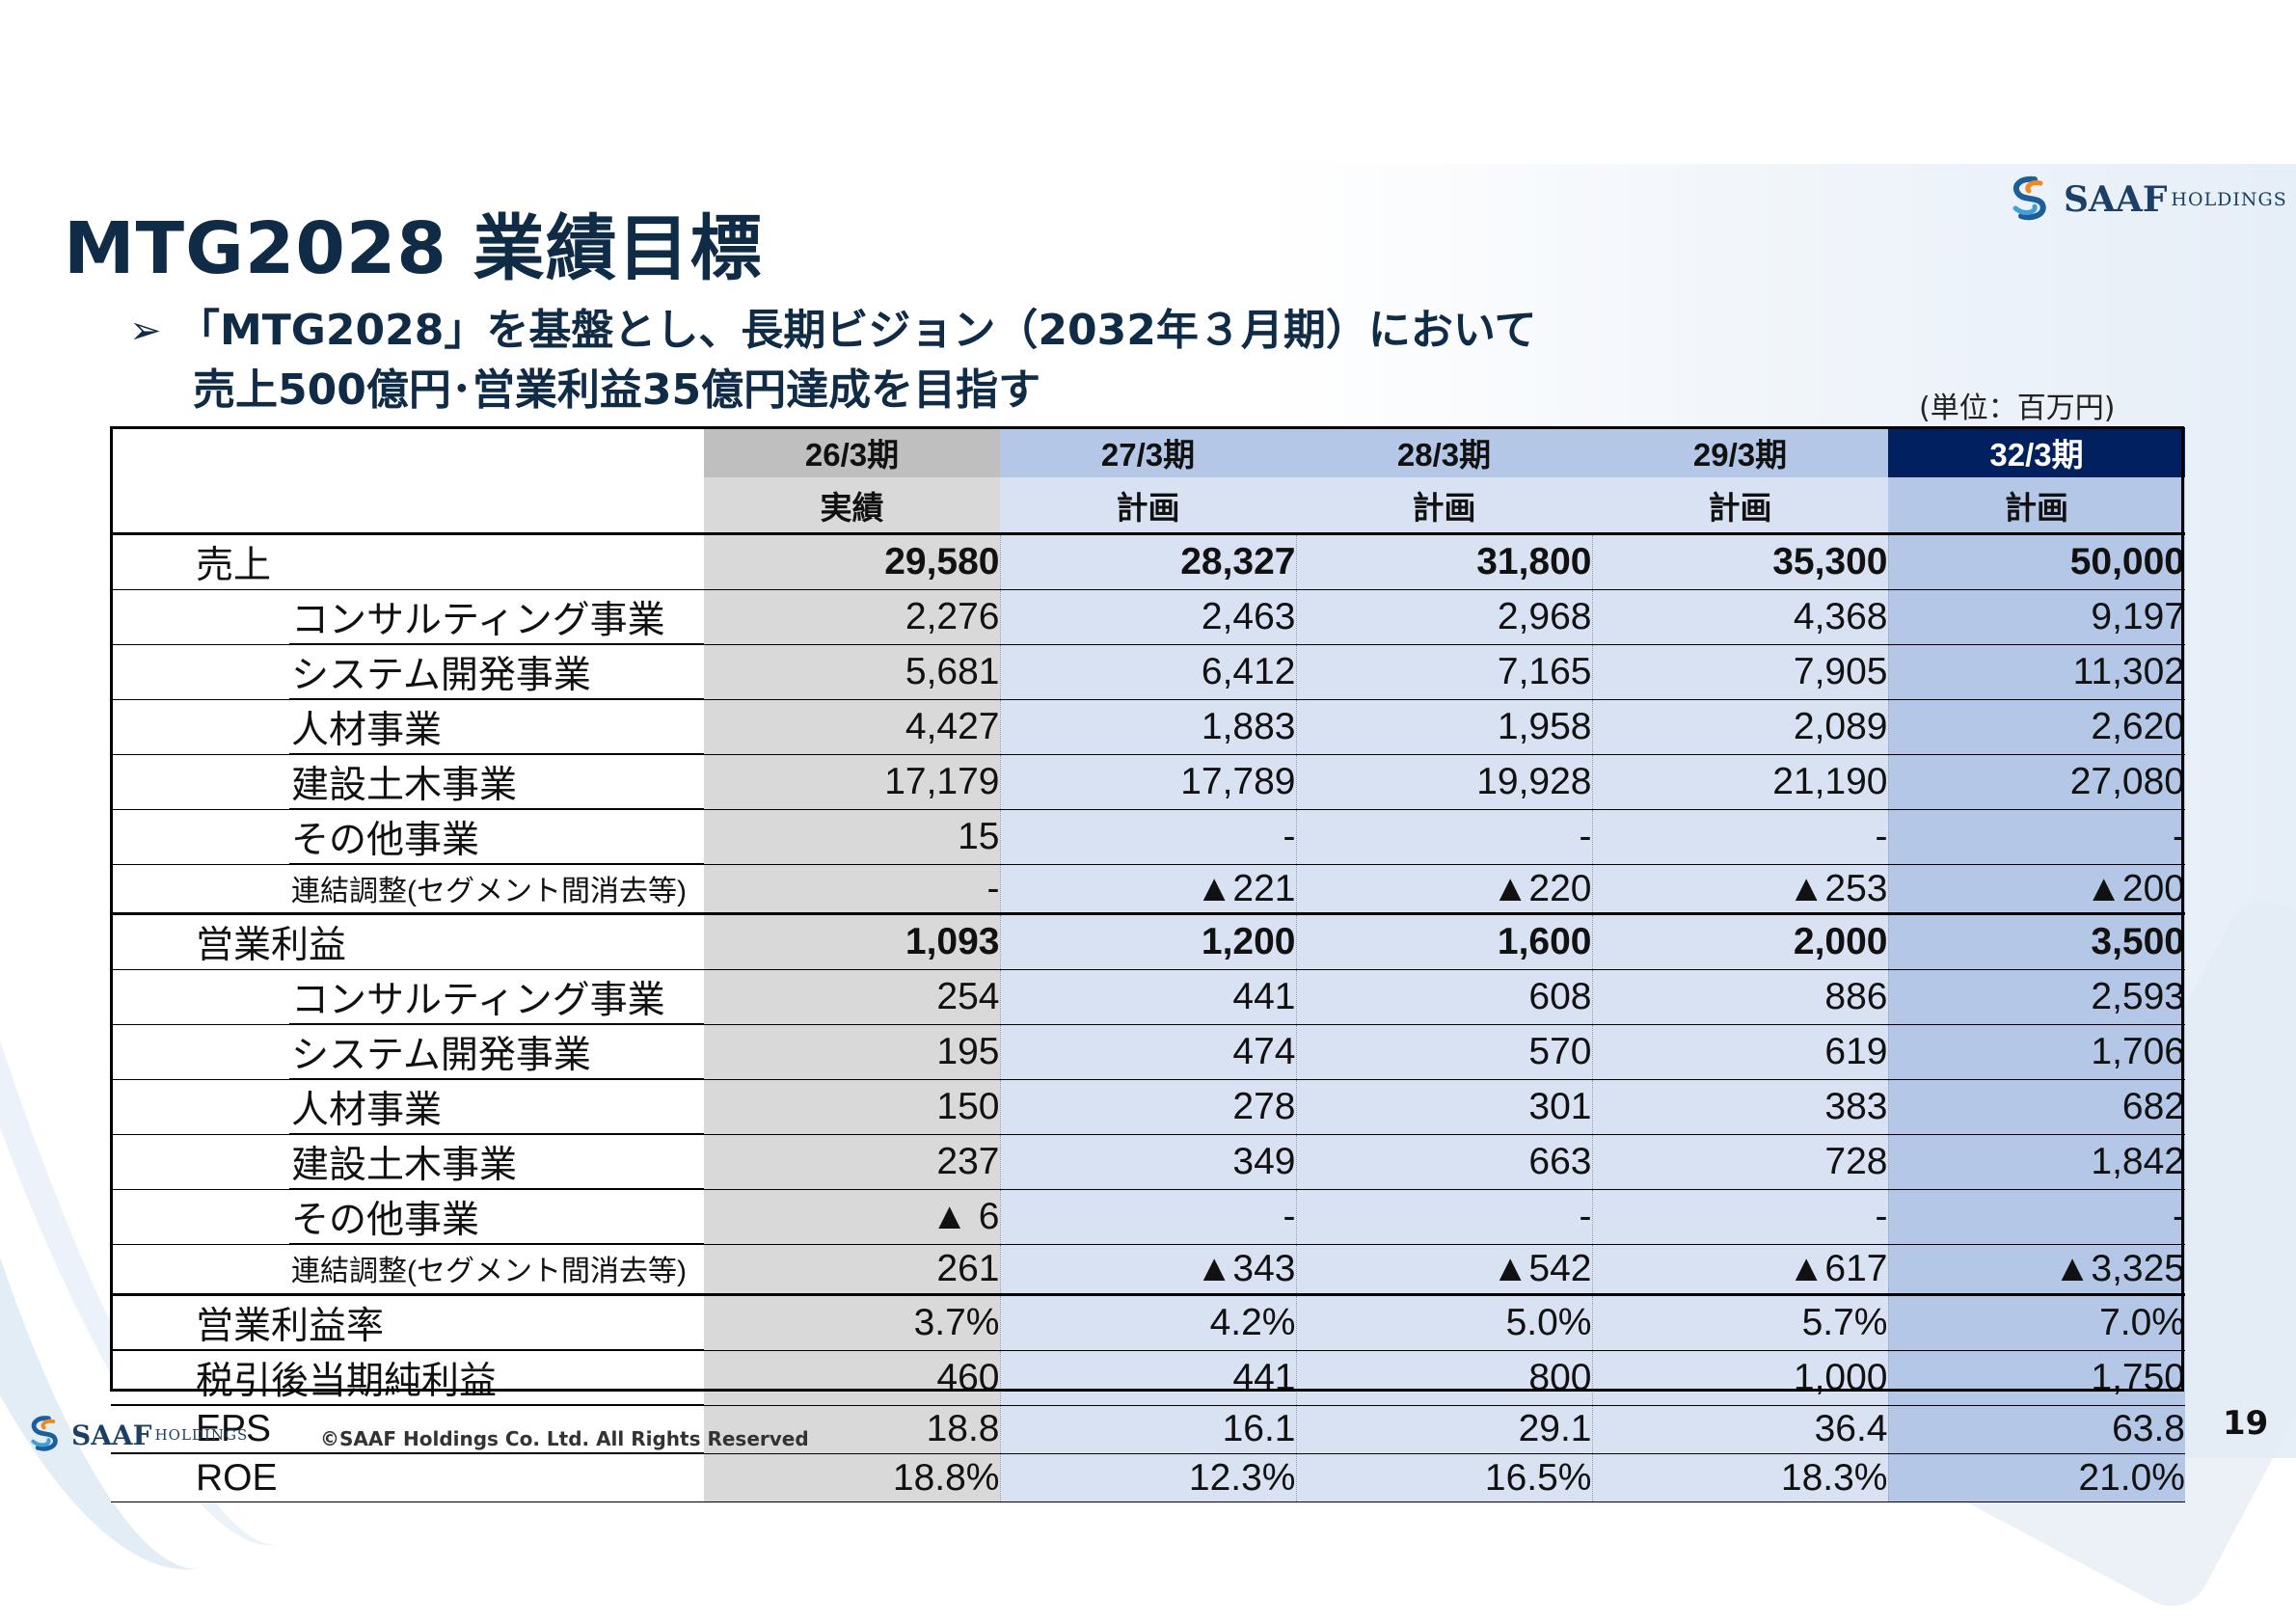  Describe the element at coordinates (852, 837) in the screenshot. I see `table-cell: 15` at that location.